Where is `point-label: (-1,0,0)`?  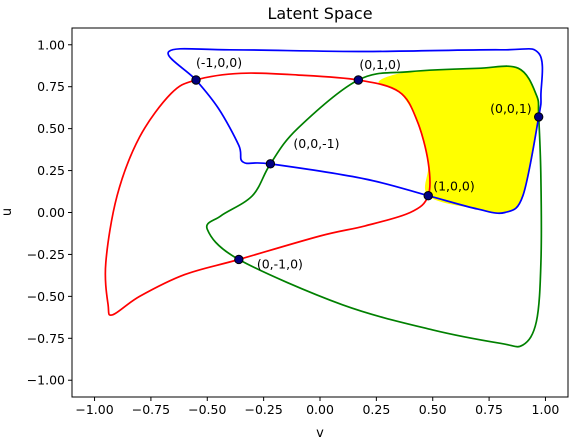
point-label: (-1,0,0) is located at coordinates (219, 62).